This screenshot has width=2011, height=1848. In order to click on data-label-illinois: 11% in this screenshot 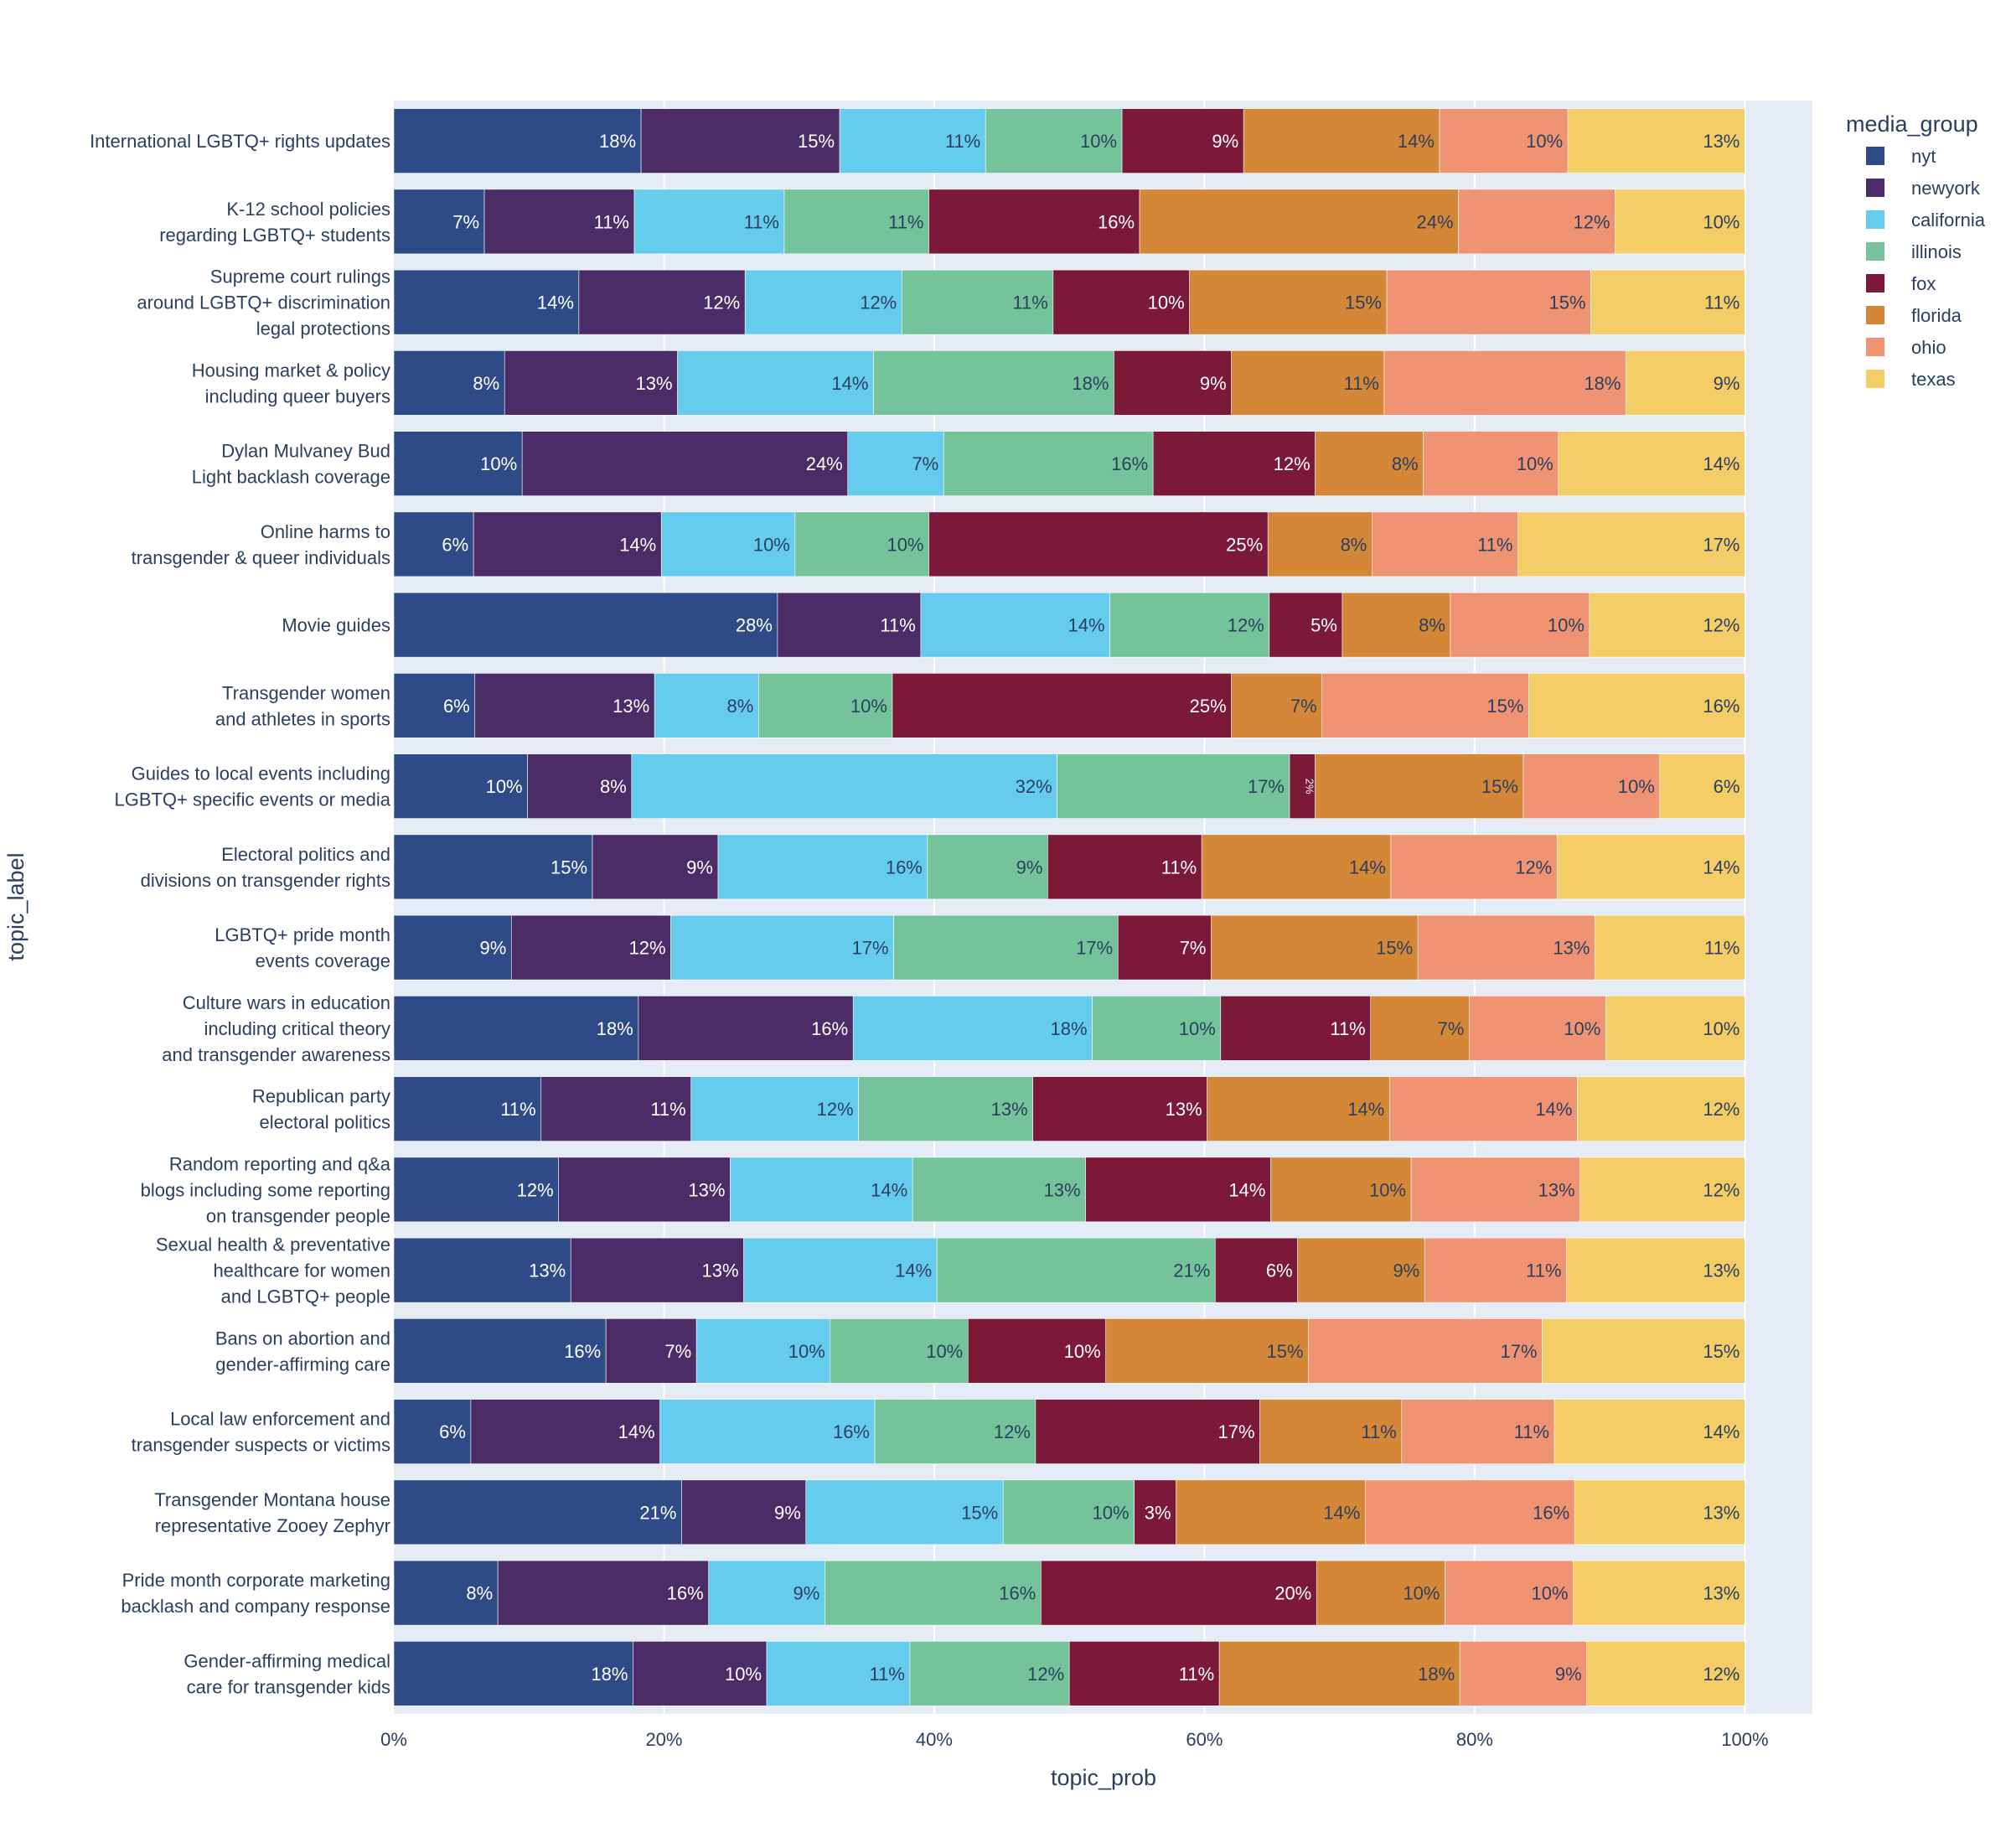, I will do `click(905, 221)`.